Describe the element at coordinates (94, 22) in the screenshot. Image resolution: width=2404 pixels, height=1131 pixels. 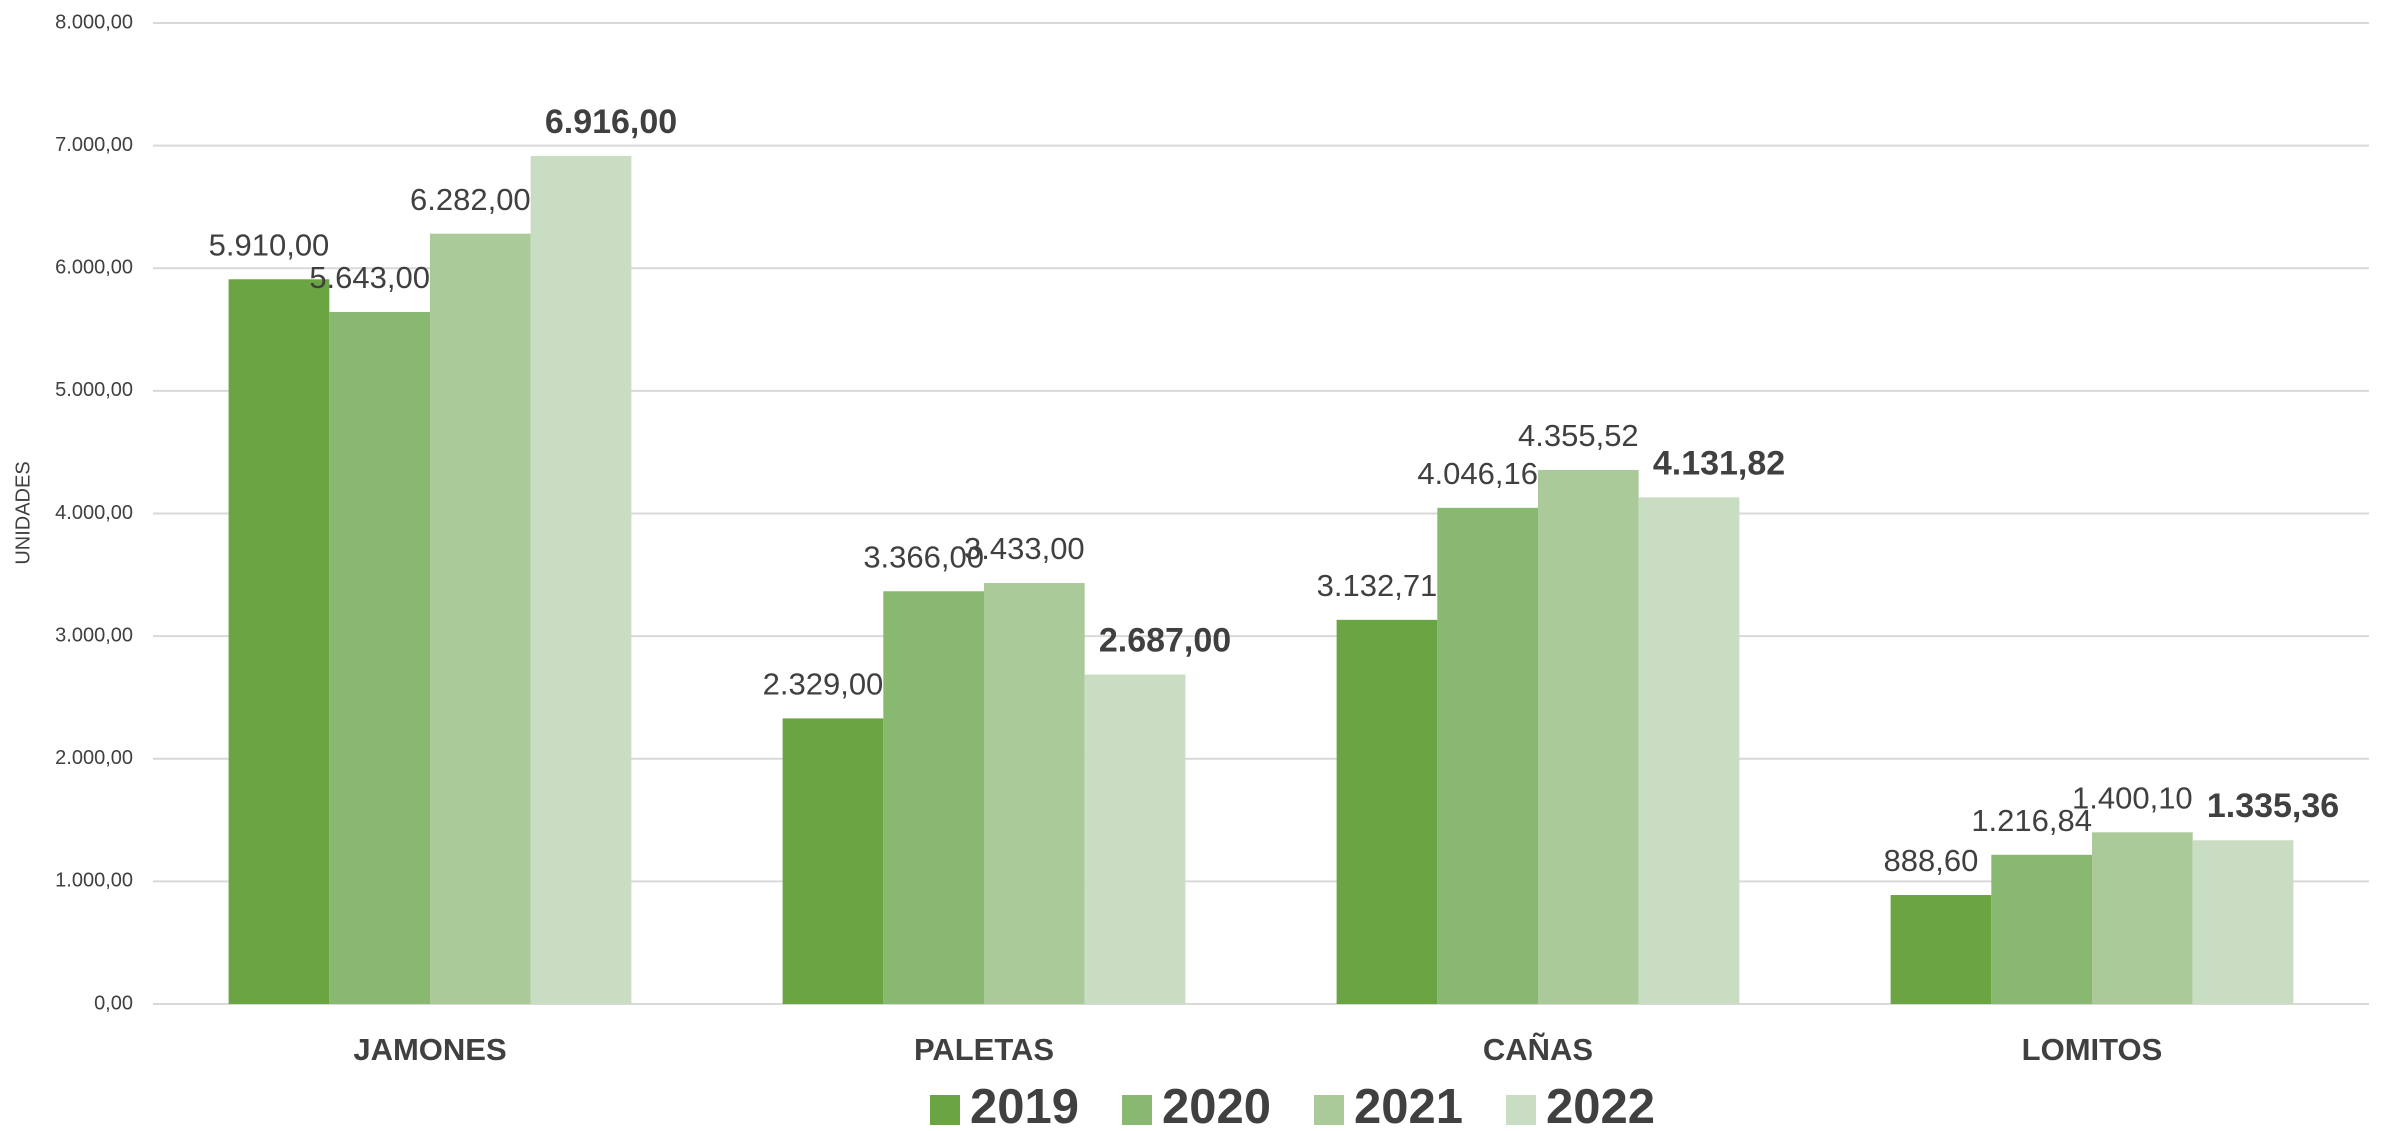
I see `y-tick-label: 8.000,00` at that location.